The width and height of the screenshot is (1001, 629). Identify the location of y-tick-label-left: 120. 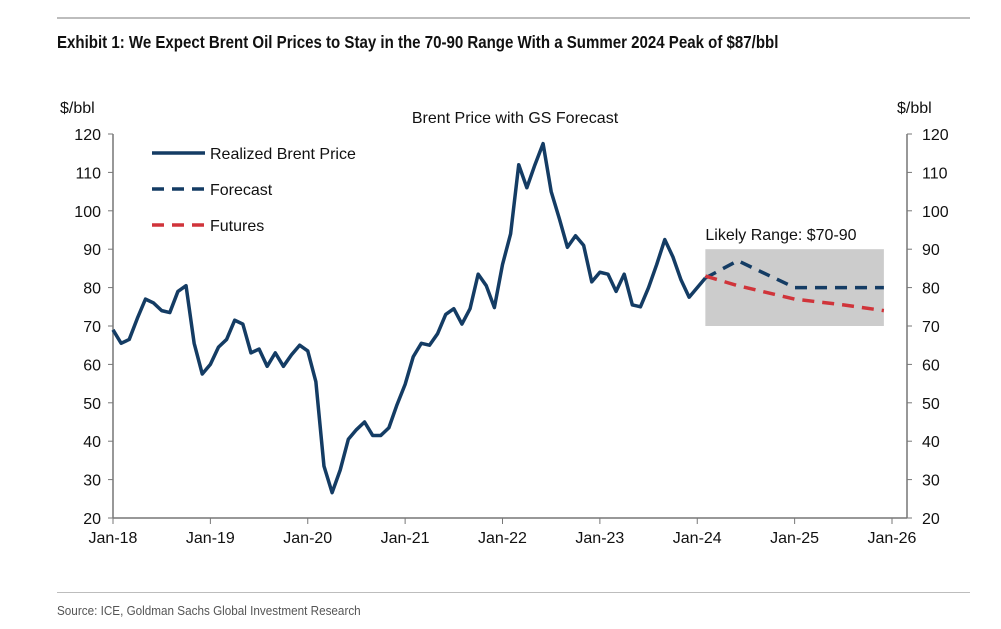
(87, 135).